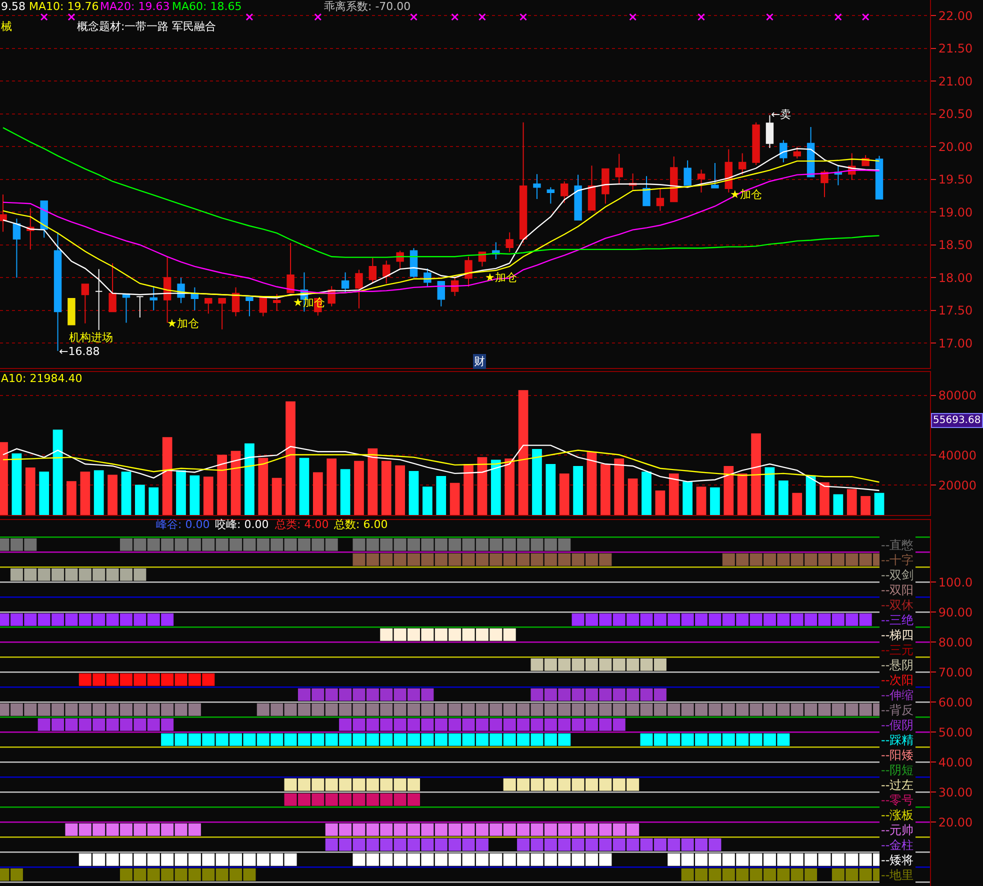 This screenshot has height=886, width=983. What do you see at coordinates (955, 702) in the screenshot?
I see `y-tick-label: 60.00` at bounding box center [955, 702].